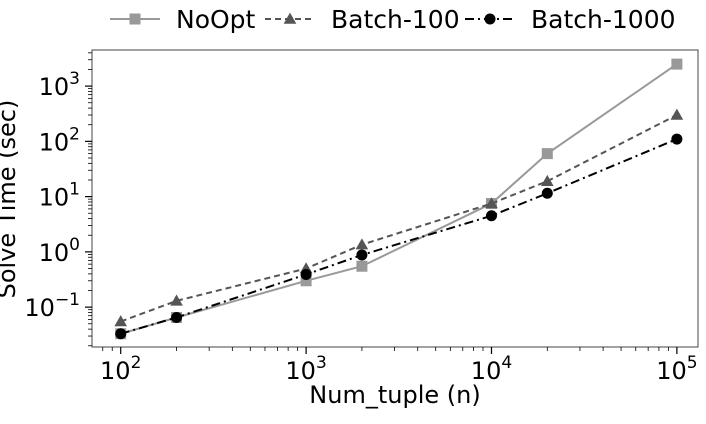 This screenshot has width=706, height=424. I want to click on legend-label: Batch-1000, so click(603, 19).